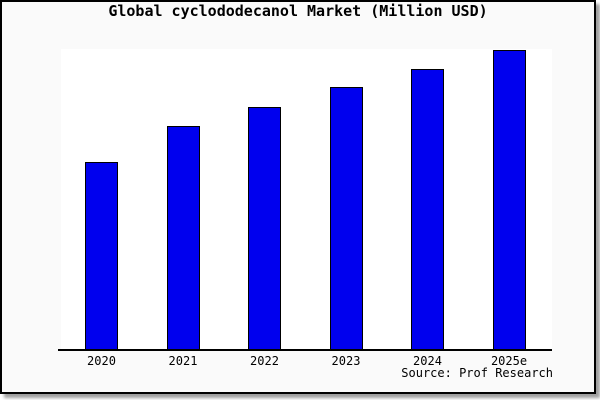  I want to click on x-tick-label-2022: 2022, so click(264, 361).